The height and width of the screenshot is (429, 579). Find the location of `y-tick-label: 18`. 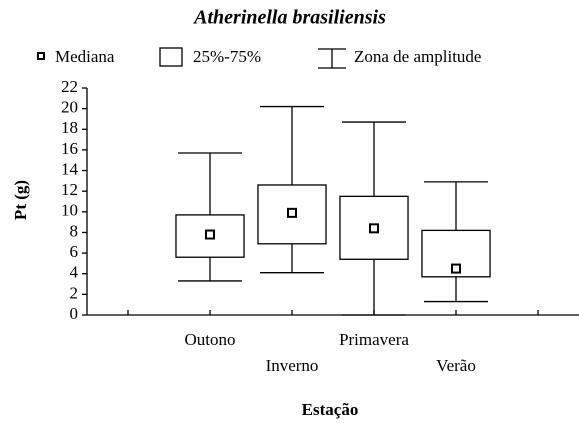

y-tick-label: 18 is located at coordinates (69, 127).